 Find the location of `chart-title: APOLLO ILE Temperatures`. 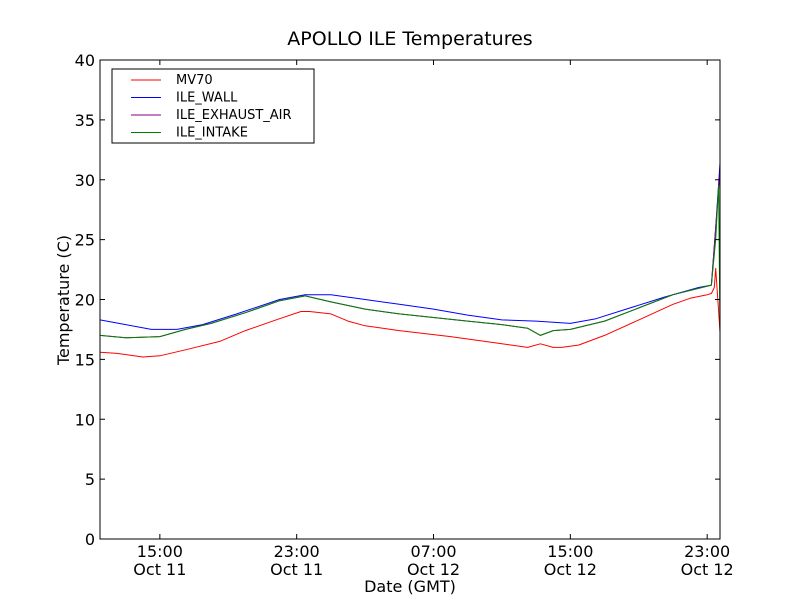

chart-title: APOLLO ILE Temperatures is located at coordinates (409, 39).